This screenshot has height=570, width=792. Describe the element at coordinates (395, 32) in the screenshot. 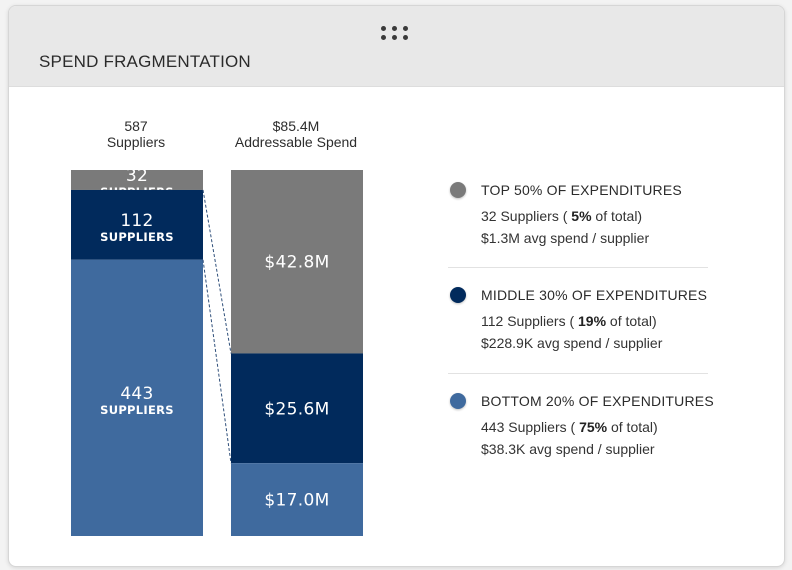

I see `drag-handle-dots-icon` at that location.